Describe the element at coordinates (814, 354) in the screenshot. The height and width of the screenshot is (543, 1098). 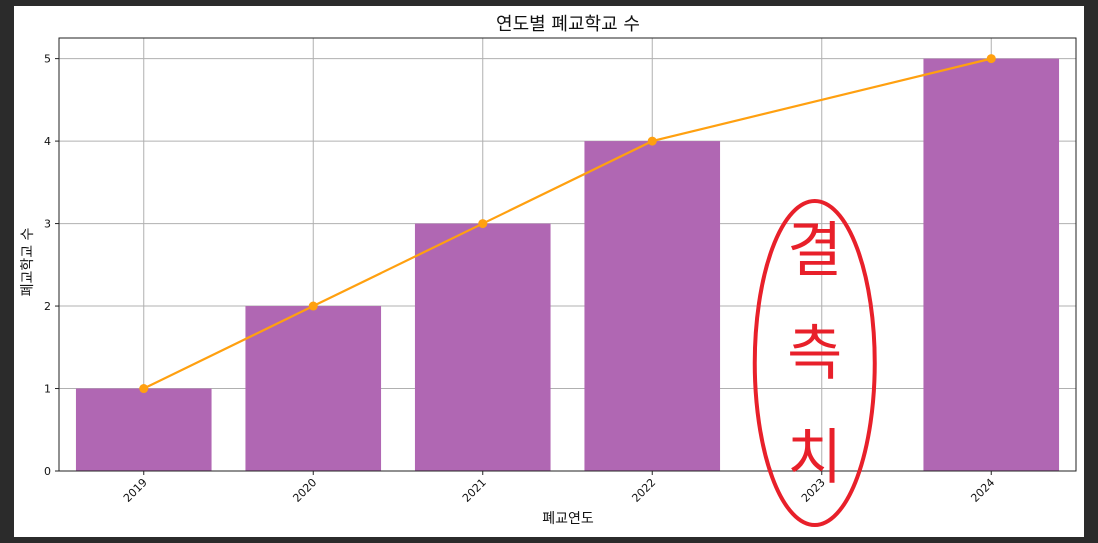
I see `annotation-char: 측` at that location.